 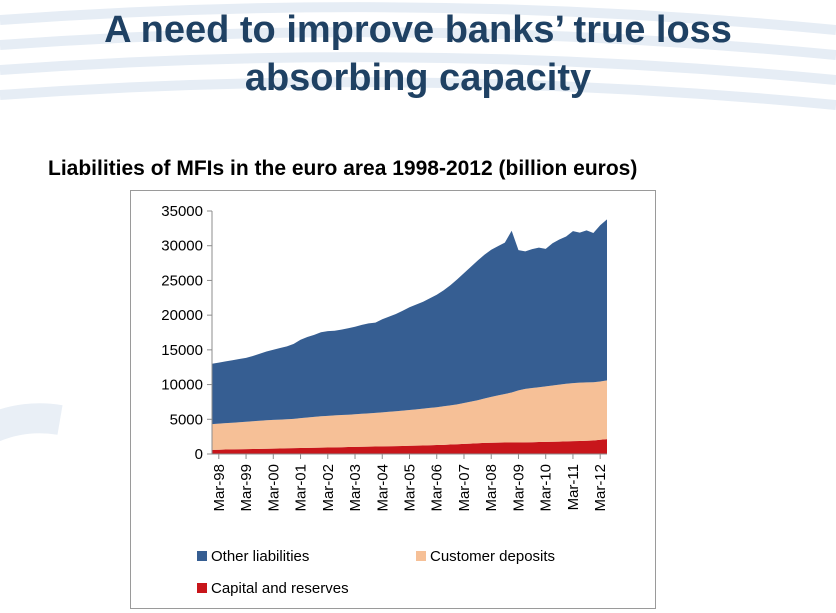 What do you see at coordinates (437, 488) in the screenshot?
I see `x-tick-label: Mar-06` at bounding box center [437, 488].